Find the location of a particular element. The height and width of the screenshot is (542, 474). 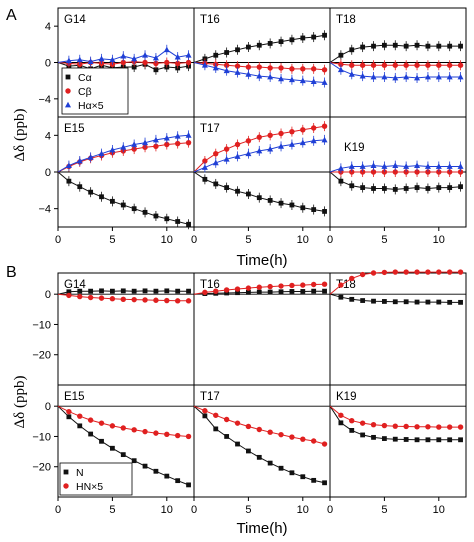

panel-b-t18-label: T18 is located at coordinates (346, 285).